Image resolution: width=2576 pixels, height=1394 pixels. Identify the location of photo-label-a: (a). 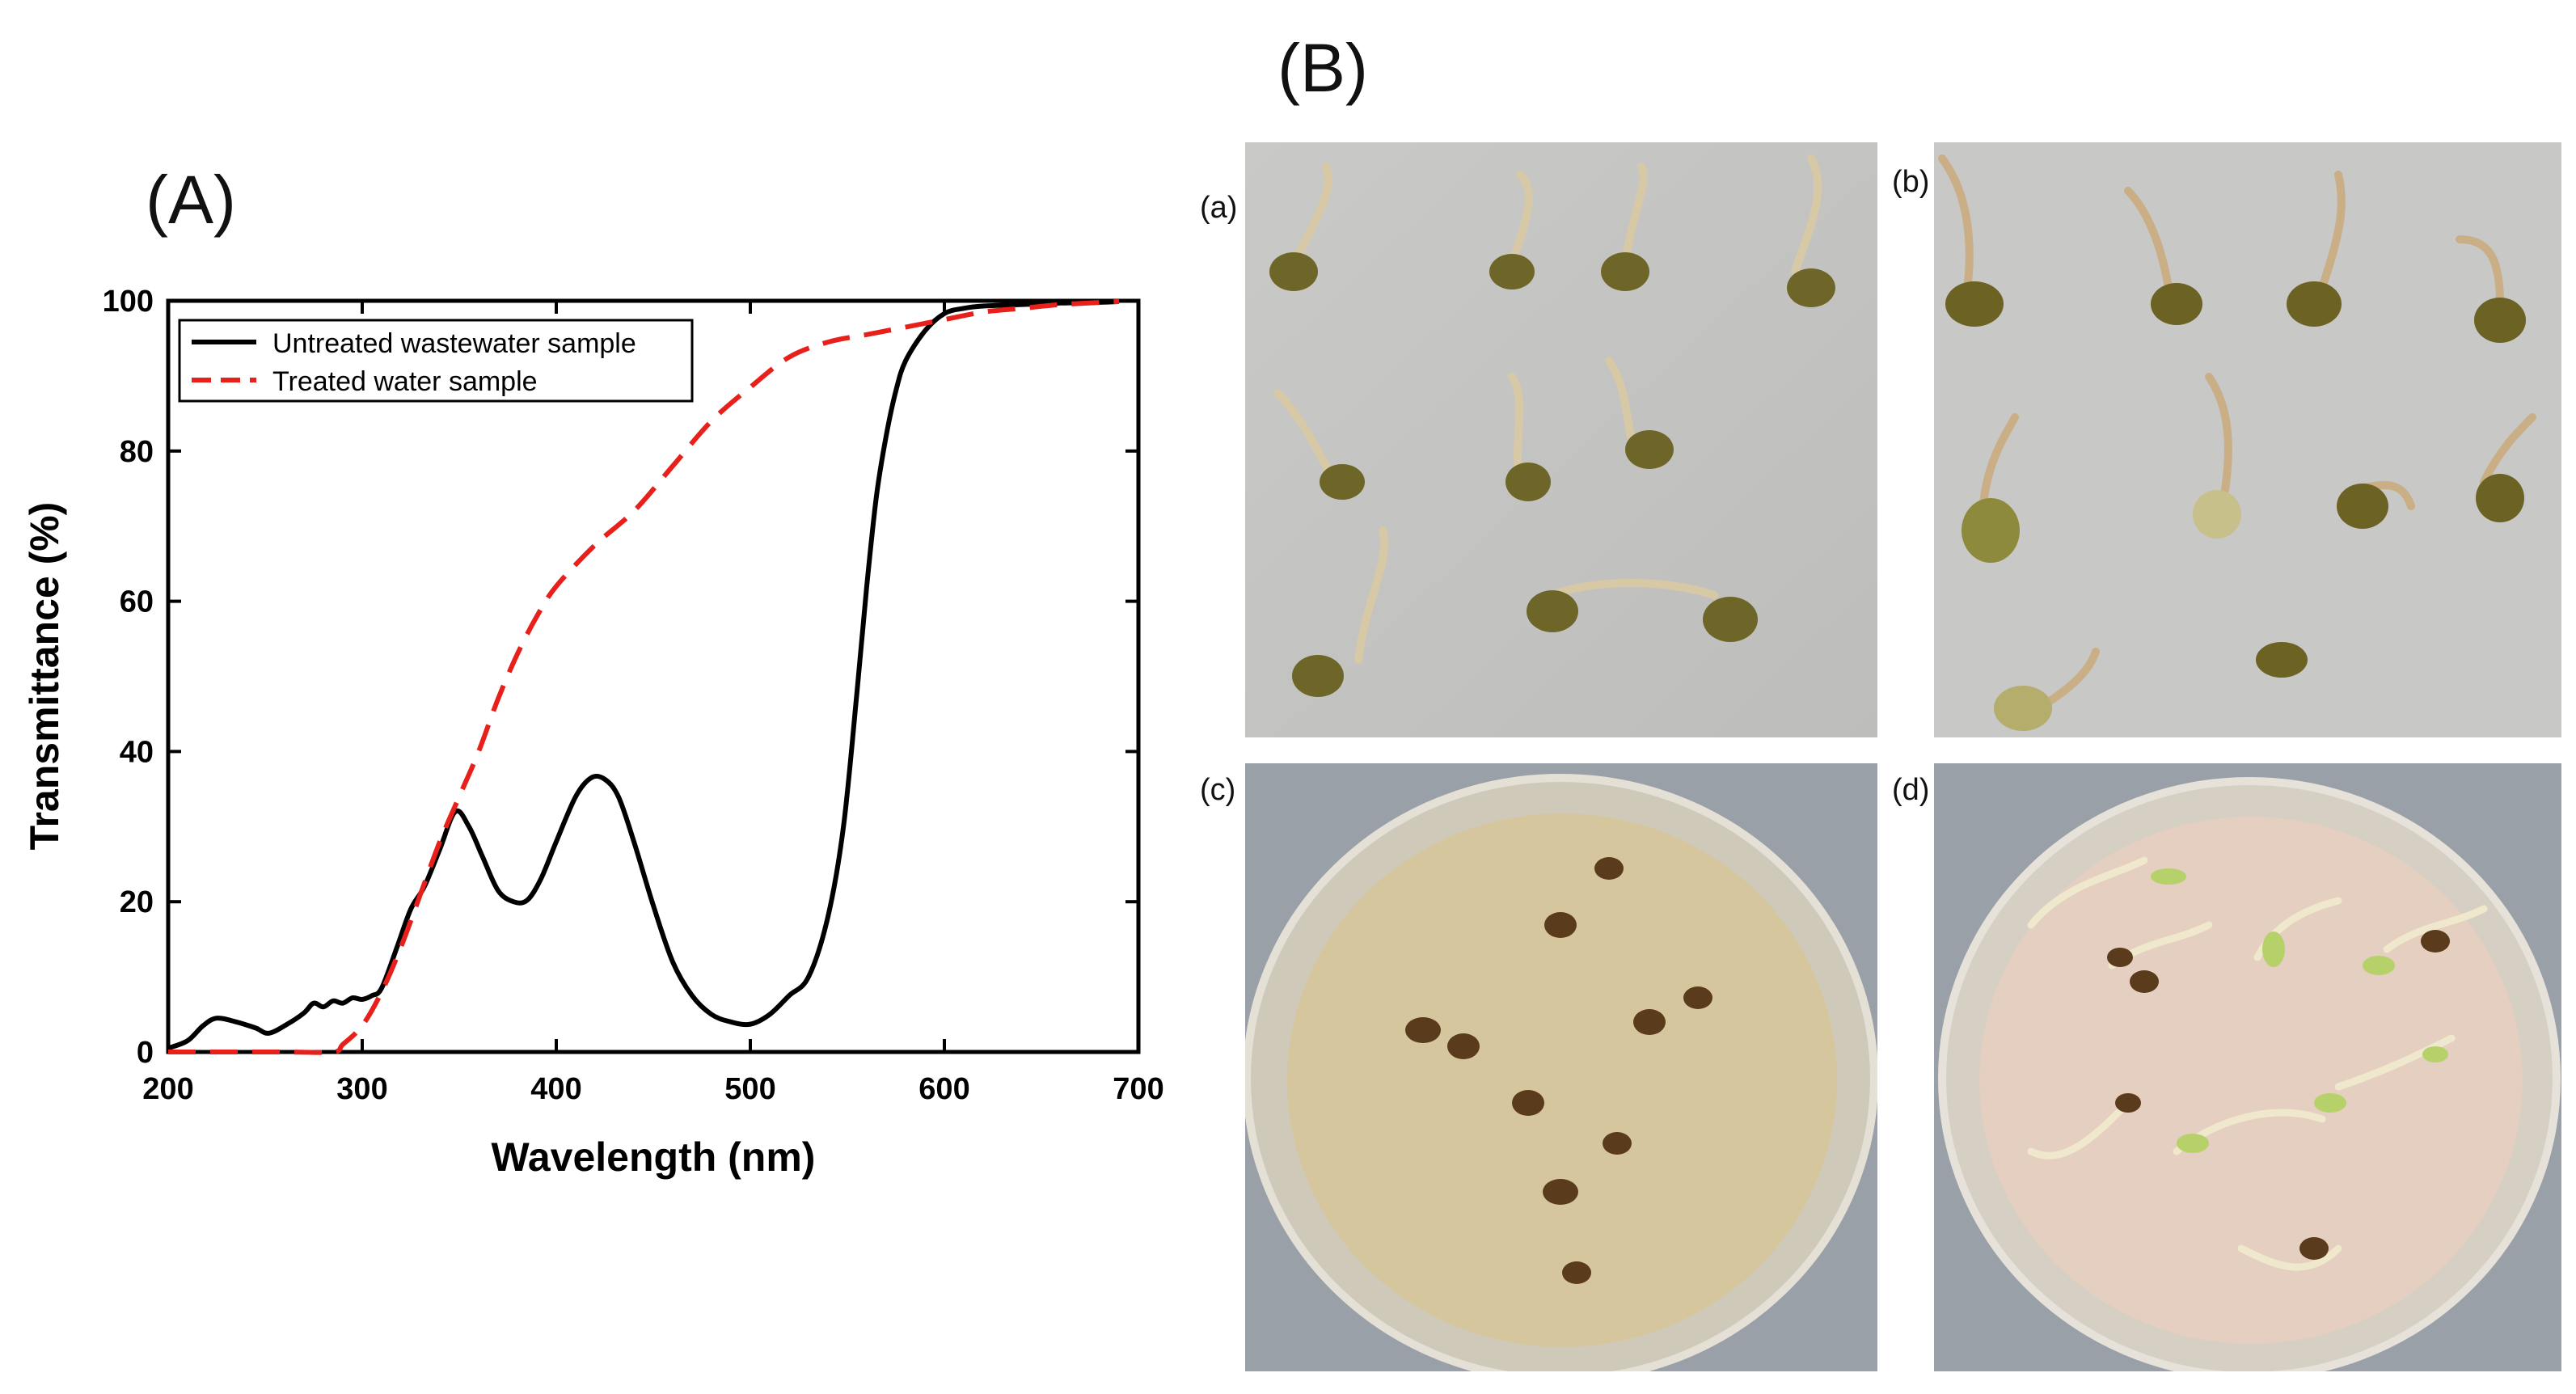
(1219, 208).